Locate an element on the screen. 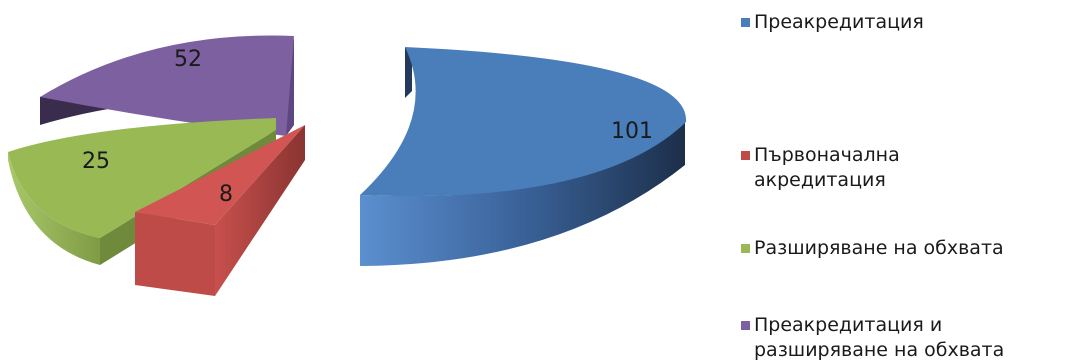 The height and width of the screenshot is (363, 1074). legend-label: Първоначална акредитация is located at coordinates (827, 167).